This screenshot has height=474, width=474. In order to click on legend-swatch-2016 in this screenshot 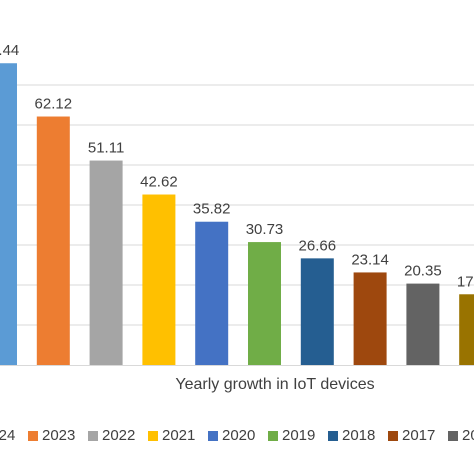, I will do `click(453, 436)`.